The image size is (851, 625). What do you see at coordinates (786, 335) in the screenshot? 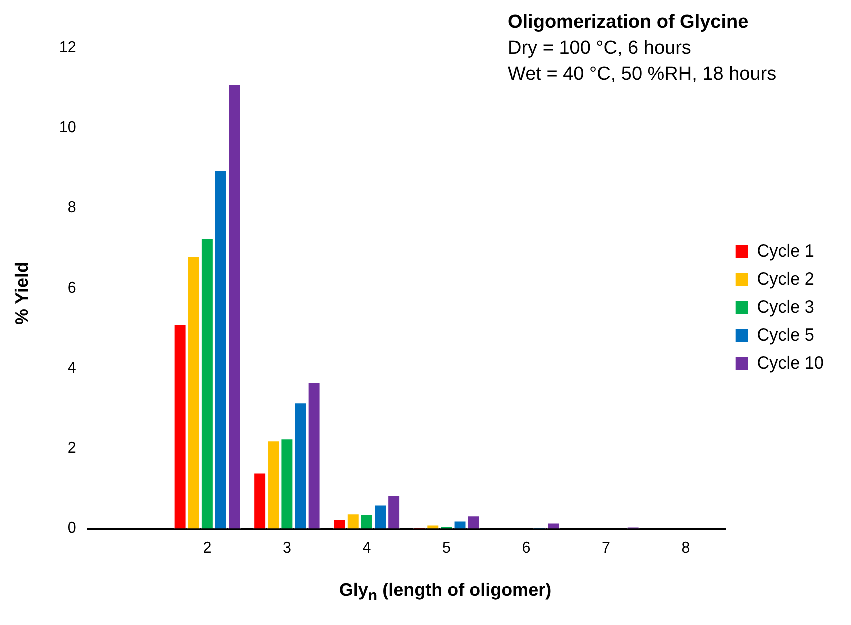
I see `legend-label: Cycle 5` at bounding box center [786, 335].